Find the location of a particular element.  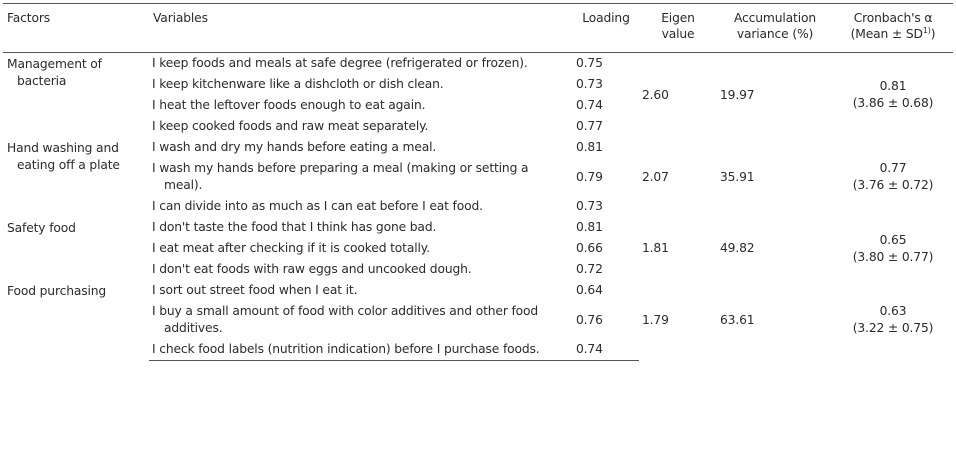

cronbach-alpha-value: 0.63 is located at coordinates (893, 311).